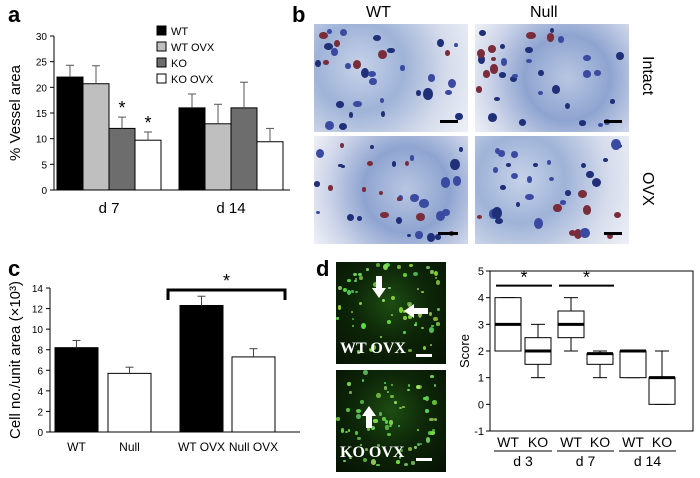 The height and width of the screenshot is (478, 700). Describe the element at coordinates (481, 379) in the screenshot. I see `y-tick-label: 1` at that location.